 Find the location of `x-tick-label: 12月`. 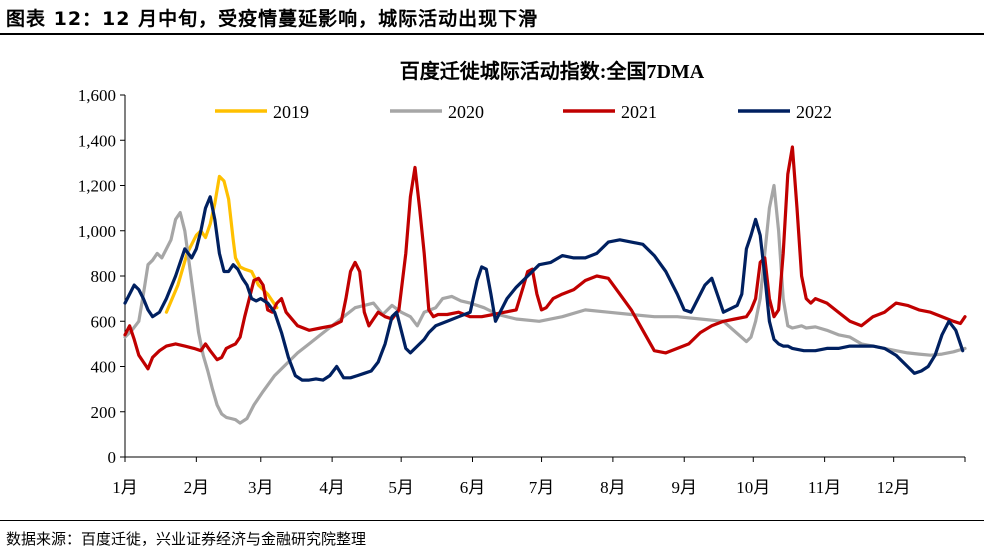

x-tick-label: 12月 is located at coordinates (894, 487).